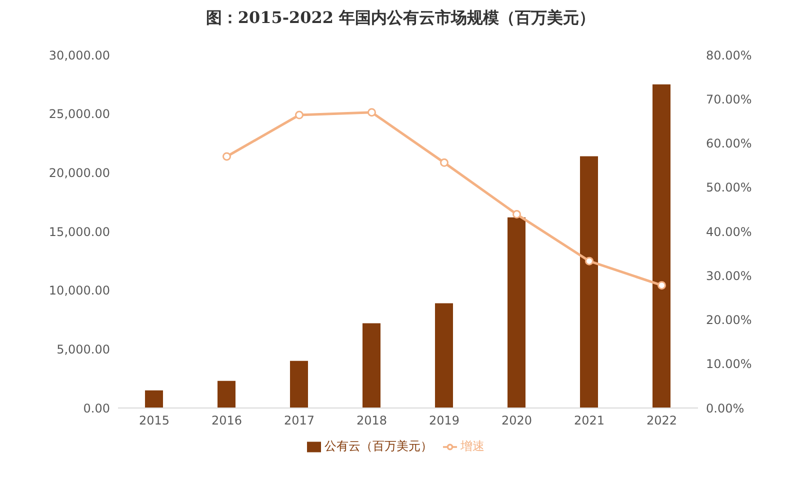 This screenshot has height=487, width=801. I want to click on chart-title: 图：2015-2022 年国内公有云市场规模（百万美元）, so click(400, 18).